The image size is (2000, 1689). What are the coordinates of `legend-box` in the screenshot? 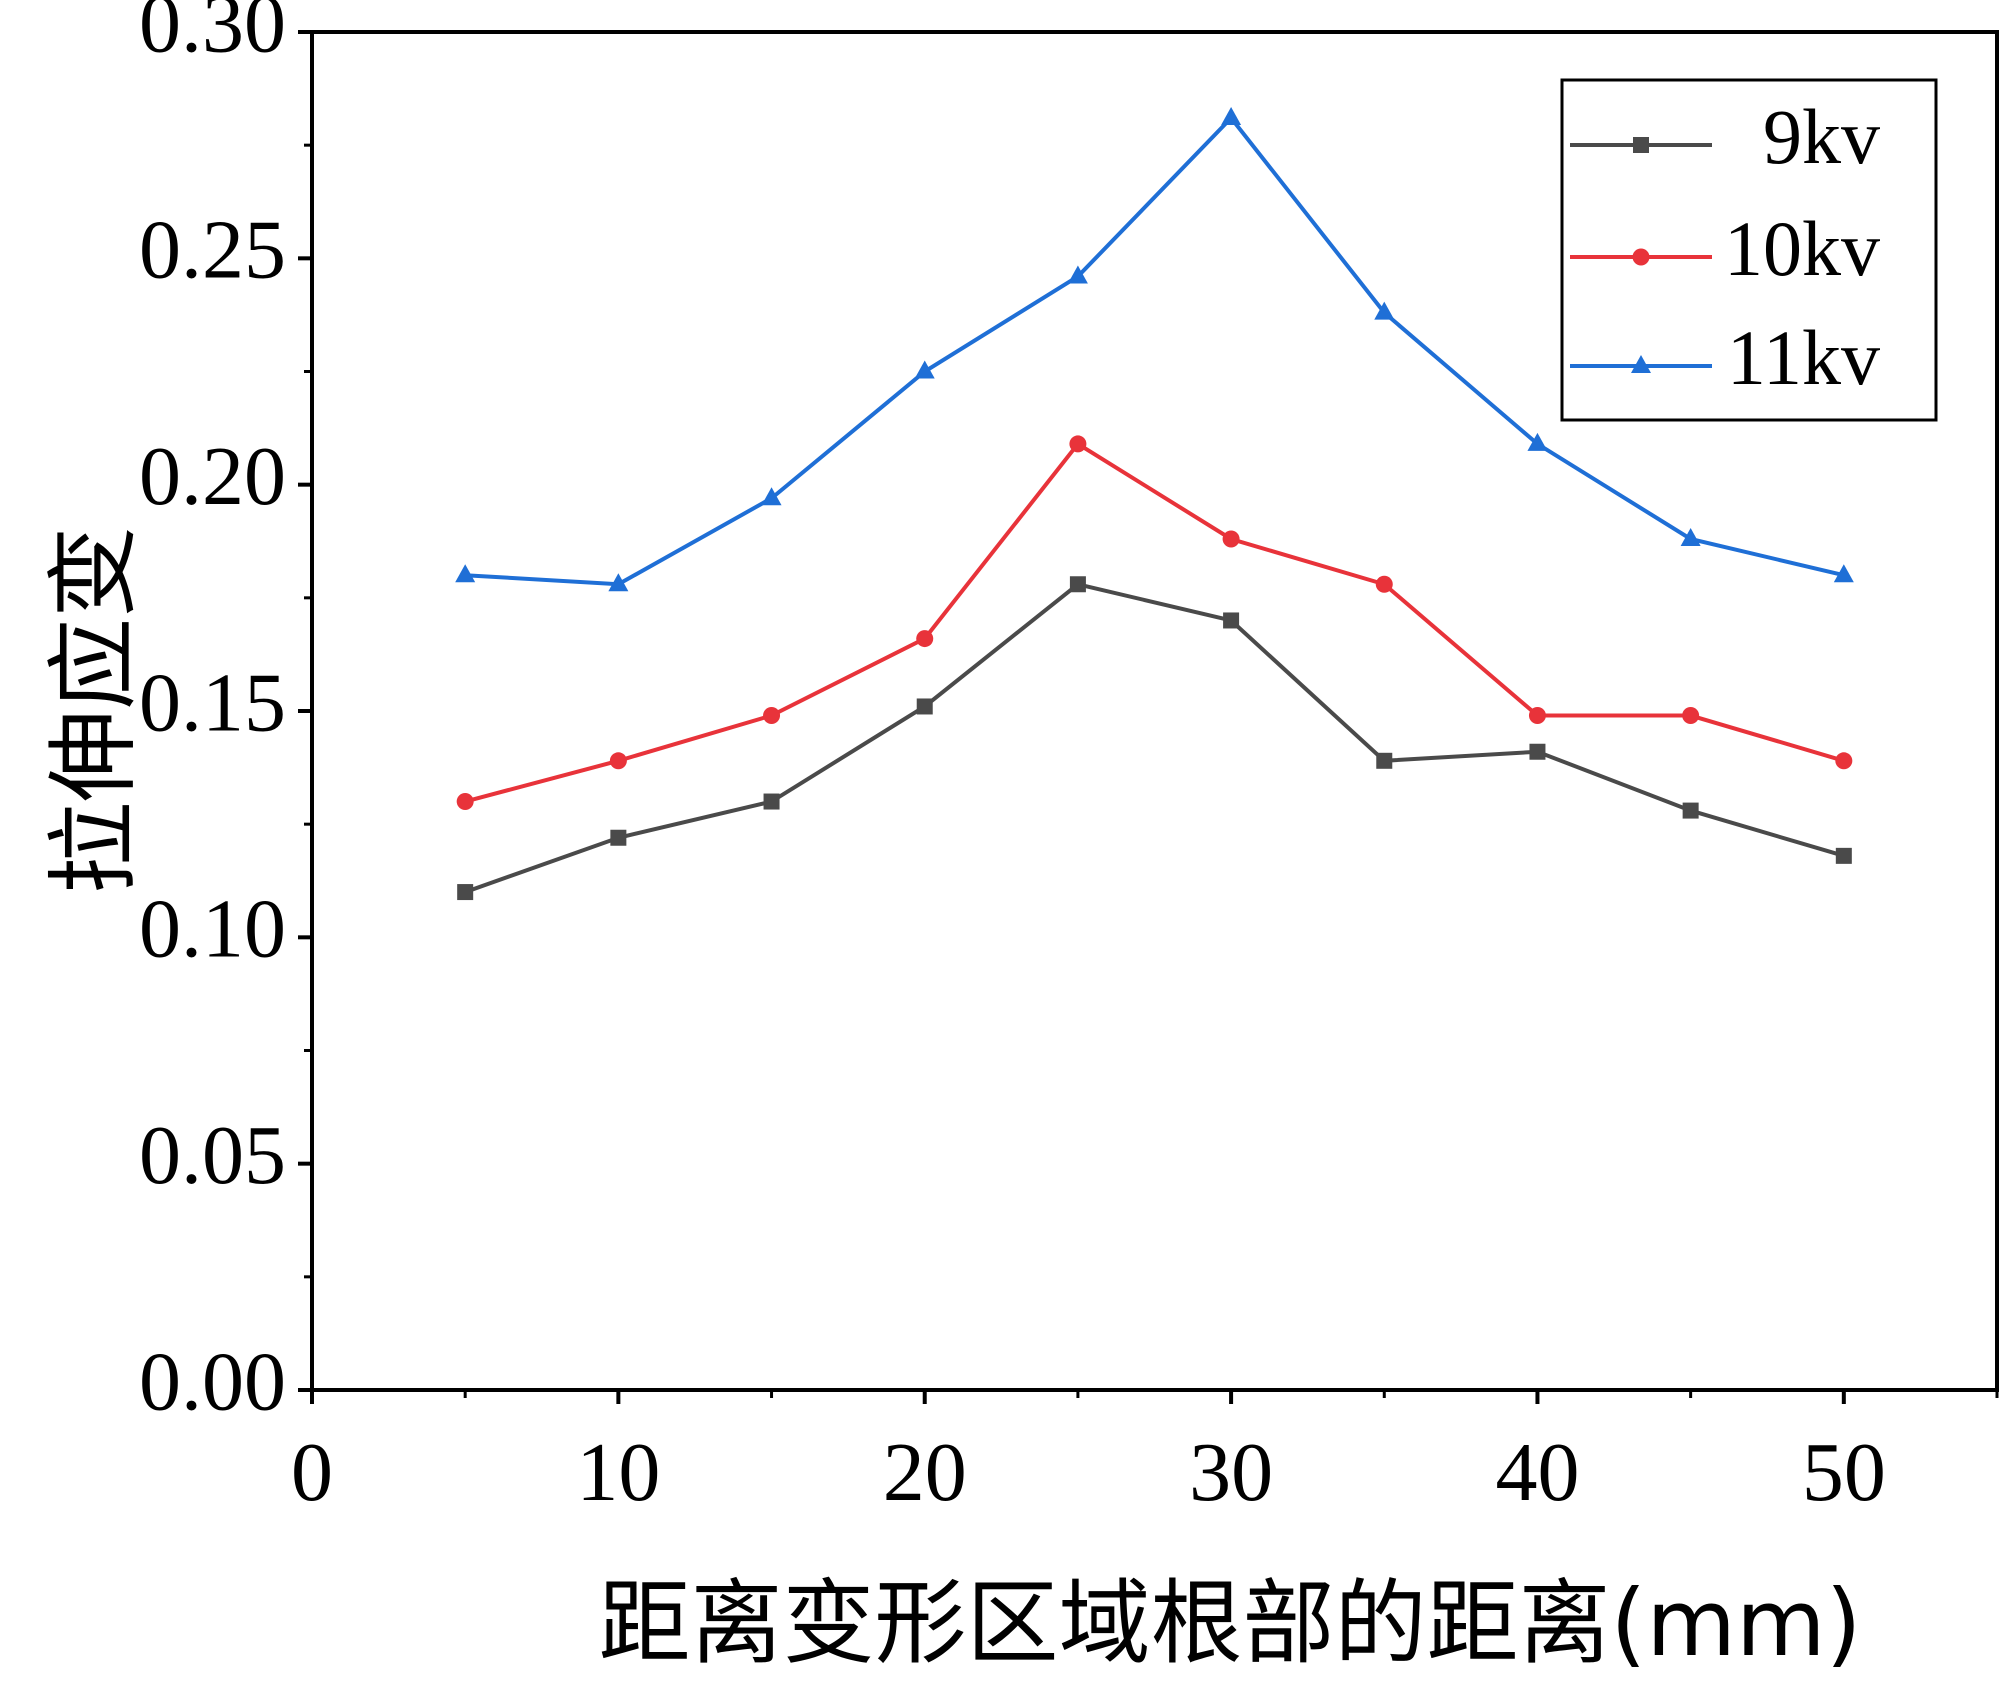 It's located at (1749, 250).